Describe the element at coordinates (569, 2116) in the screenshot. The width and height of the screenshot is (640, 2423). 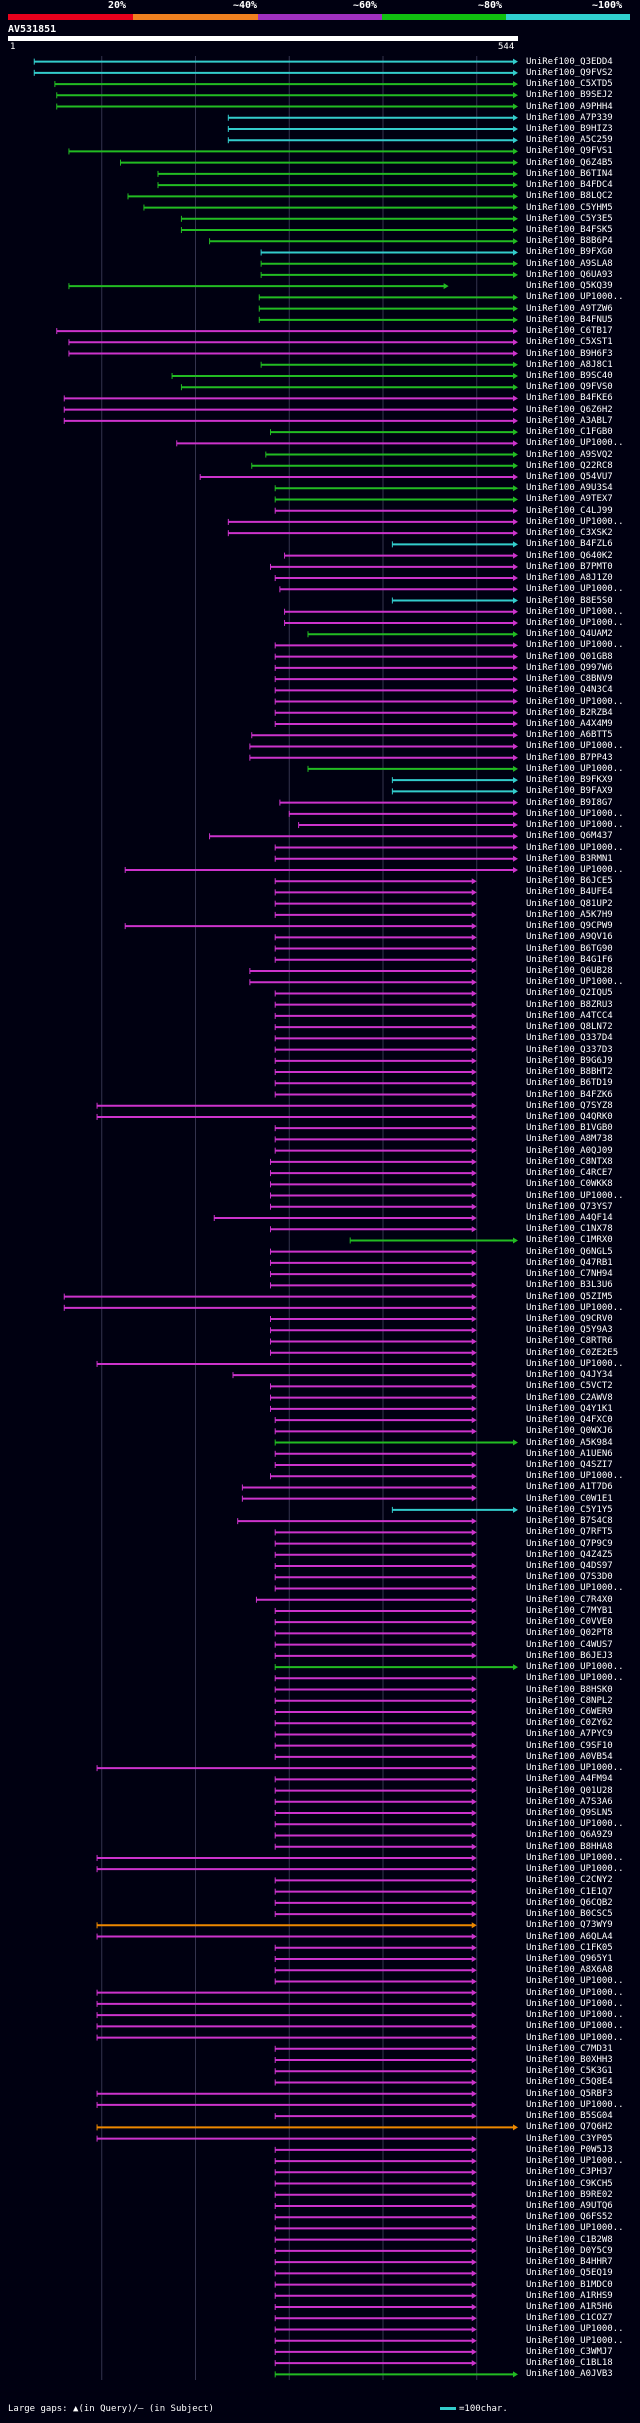
I see `hit-label: UniRef100_B5SG04` at that location.